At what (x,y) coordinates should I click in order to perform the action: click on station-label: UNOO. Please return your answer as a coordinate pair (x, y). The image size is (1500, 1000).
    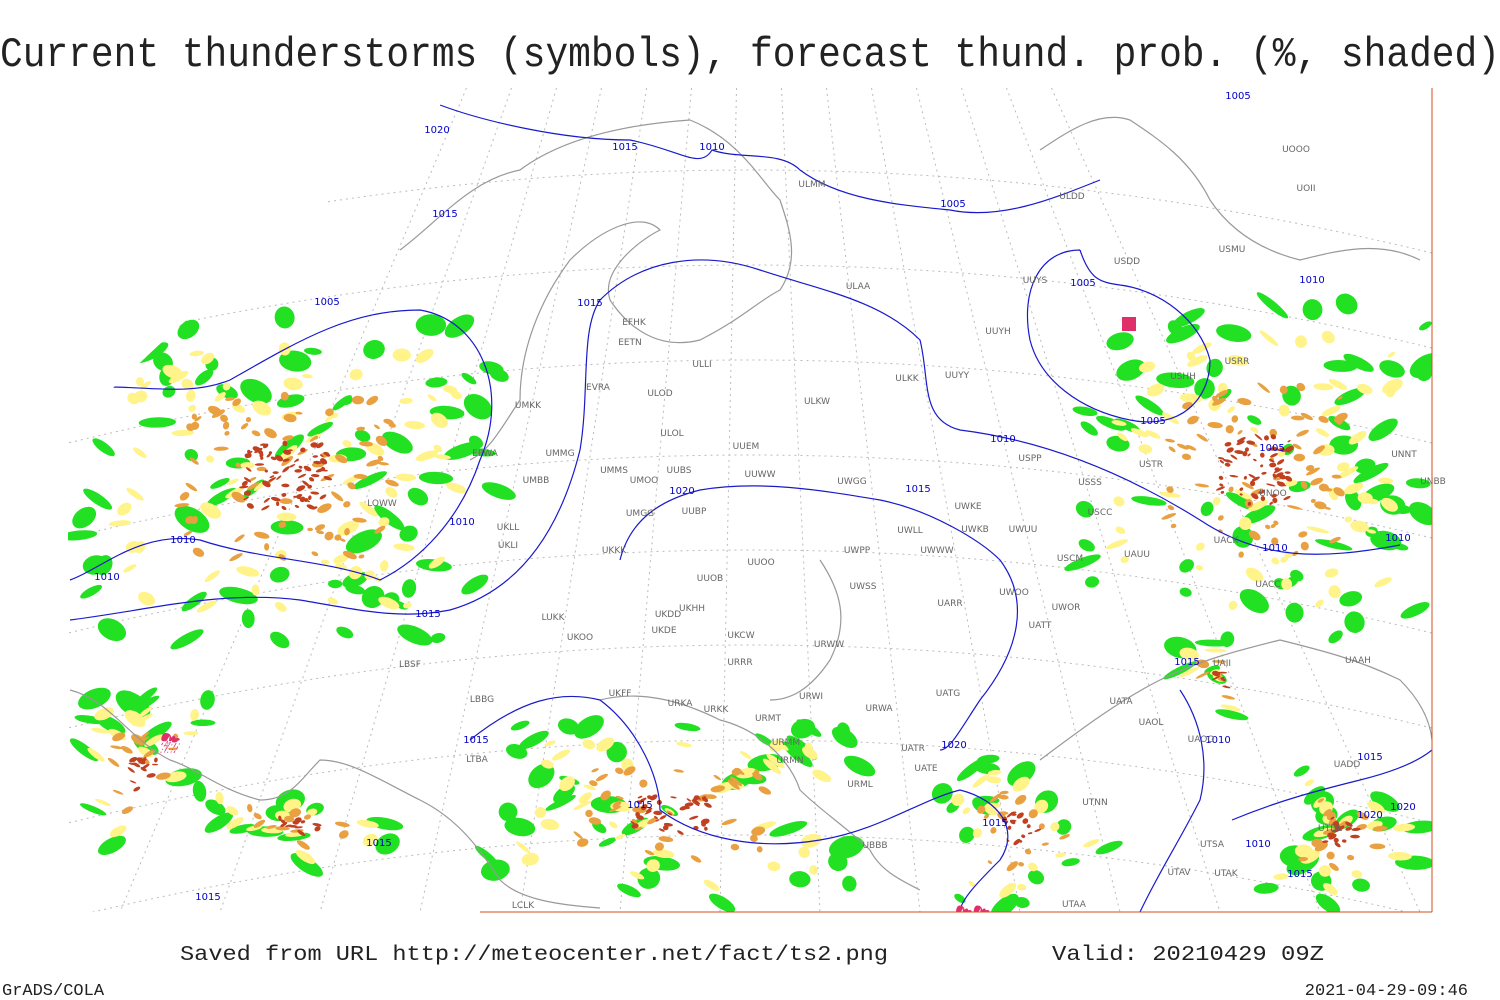
    Looking at the image, I should click on (1273, 494).